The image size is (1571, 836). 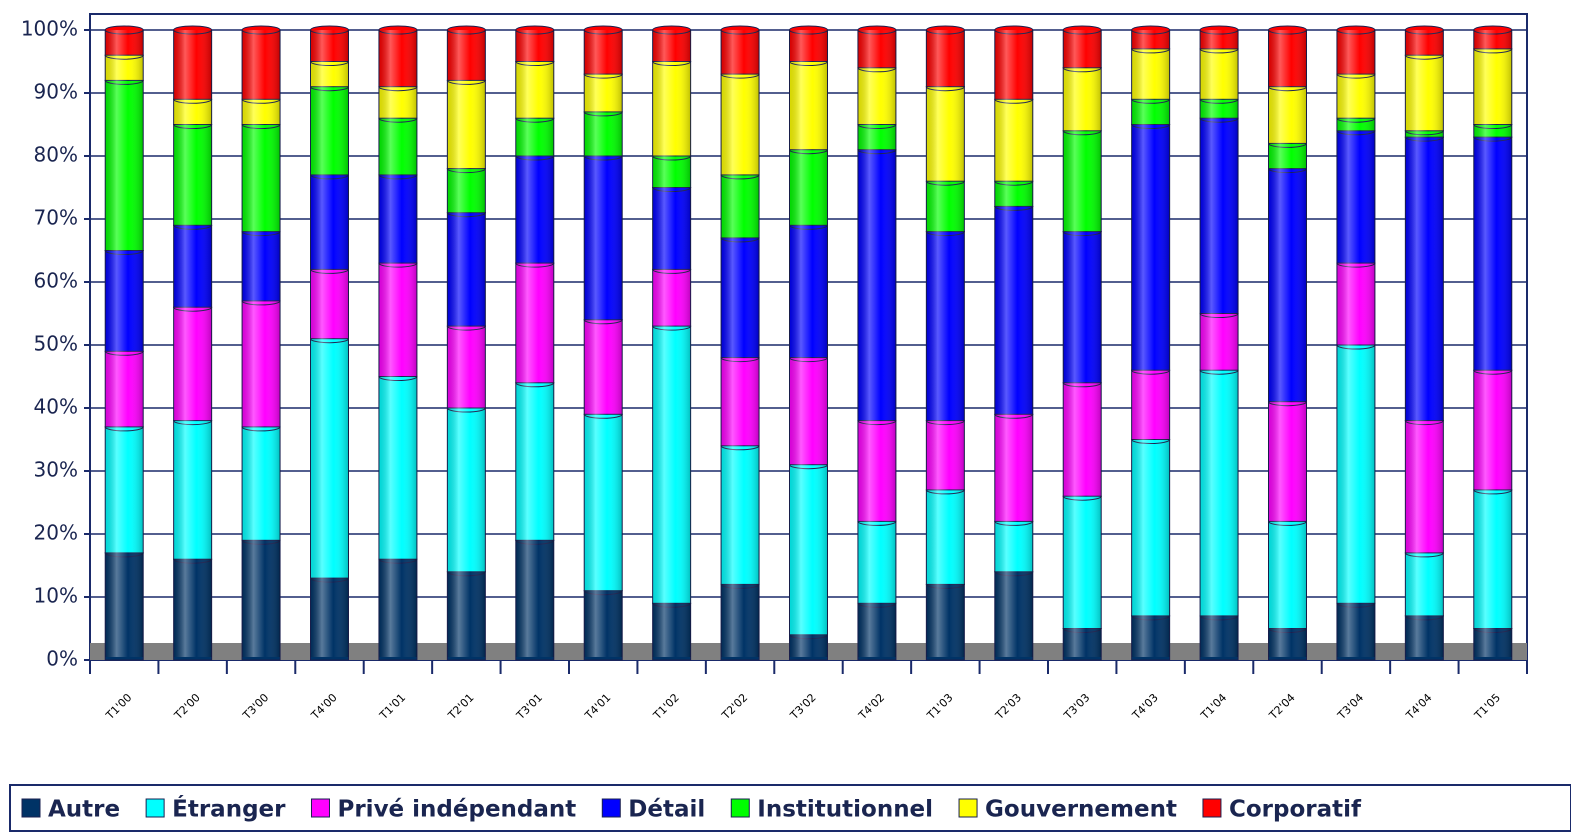 What do you see at coordinates (666, 810) in the screenshot?
I see `legend-label: Détail` at bounding box center [666, 810].